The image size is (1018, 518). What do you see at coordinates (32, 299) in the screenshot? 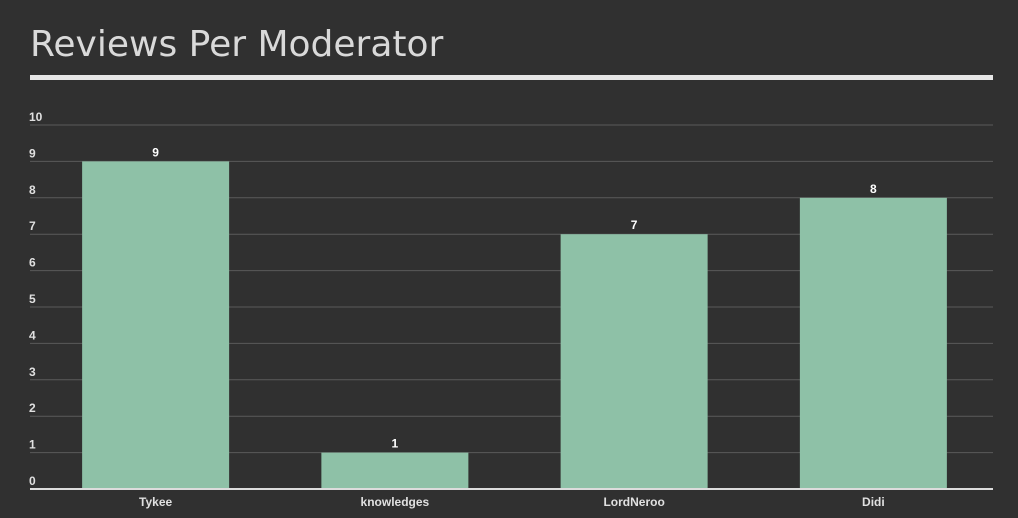
I see `y-tick-label: 5` at bounding box center [32, 299].